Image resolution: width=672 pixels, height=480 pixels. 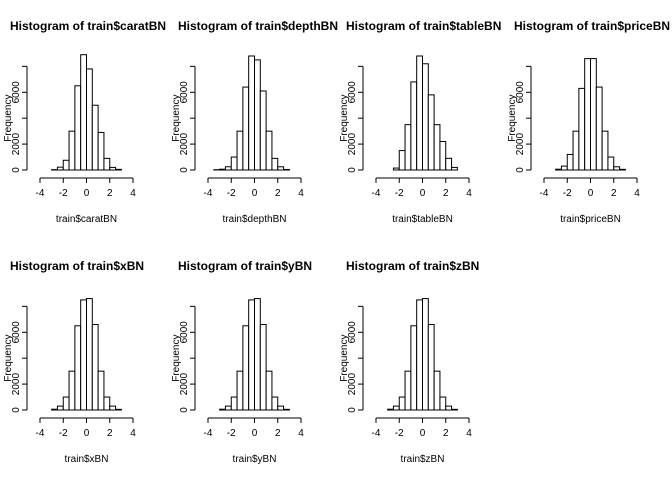 I want to click on chart-title: Histogram of train$xBN, so click(x=77, y=266).